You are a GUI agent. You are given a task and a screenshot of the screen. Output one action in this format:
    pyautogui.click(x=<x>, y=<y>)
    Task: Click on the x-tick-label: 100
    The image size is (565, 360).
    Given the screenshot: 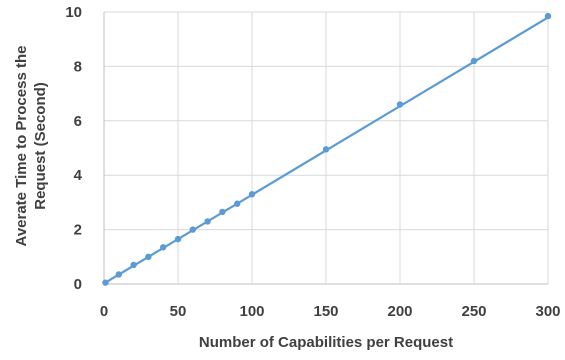 What is the action you would take?
    pyautogui.click(x=251, y=311)
    